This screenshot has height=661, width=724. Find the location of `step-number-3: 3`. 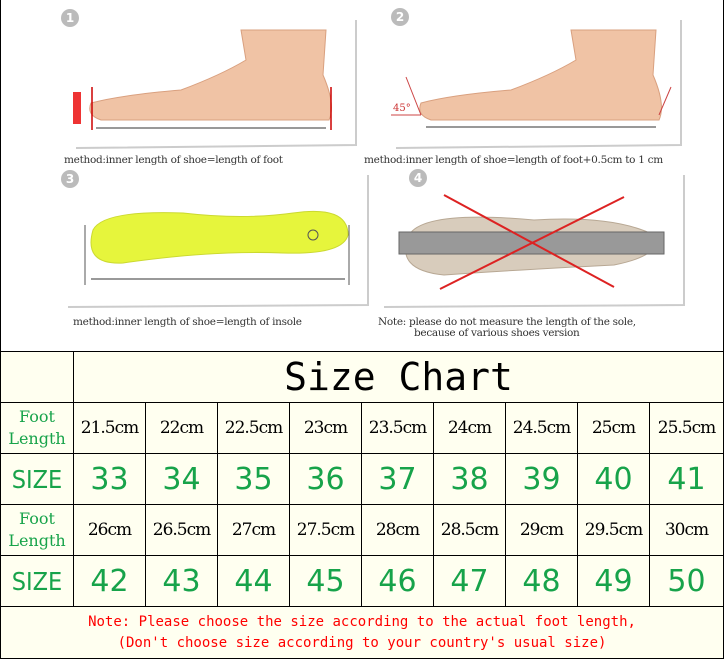

step-number-3: 3 is located at coordinates (70, 179).